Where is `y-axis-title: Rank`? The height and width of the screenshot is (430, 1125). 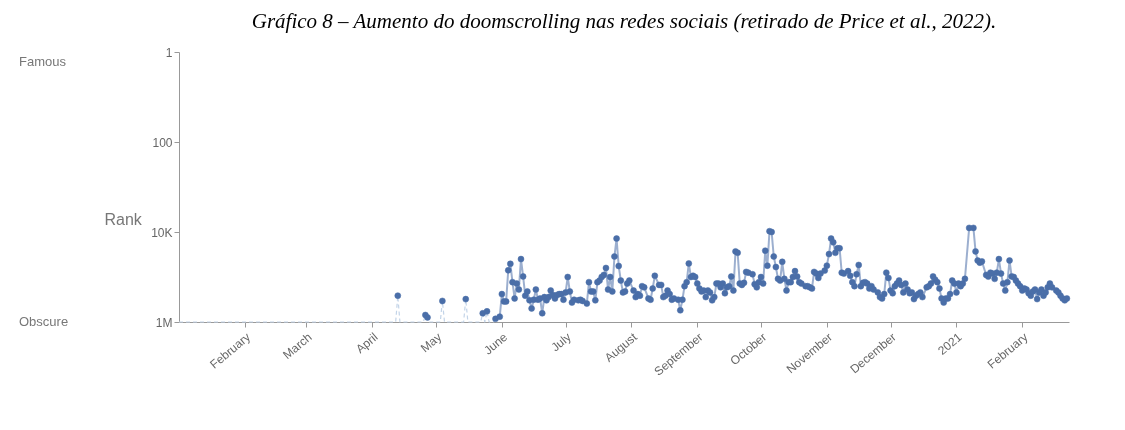
y-axis-title: Rank is located at coordinates (123, 219).